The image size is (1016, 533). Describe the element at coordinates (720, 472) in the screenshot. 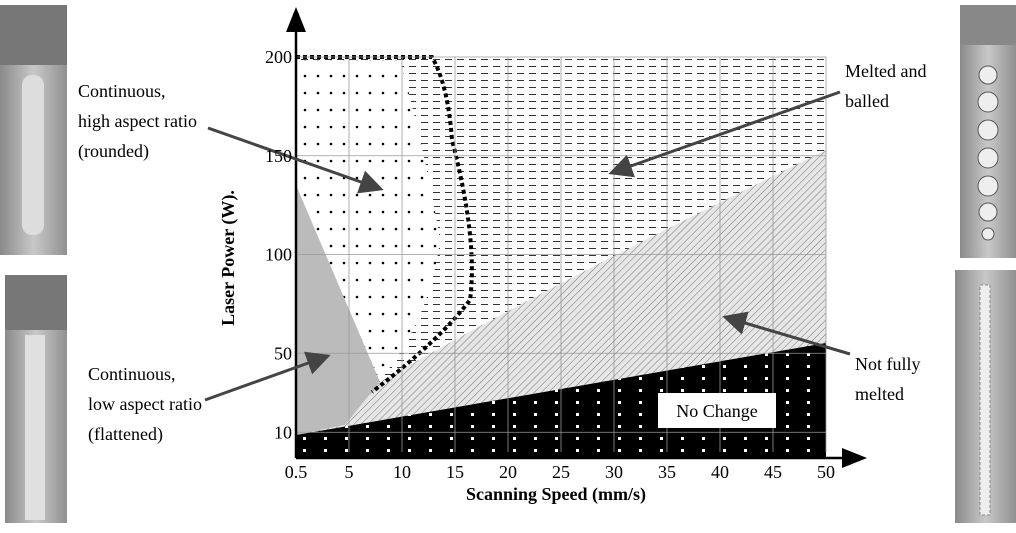

I see `x-tick-label: 40` at that location.